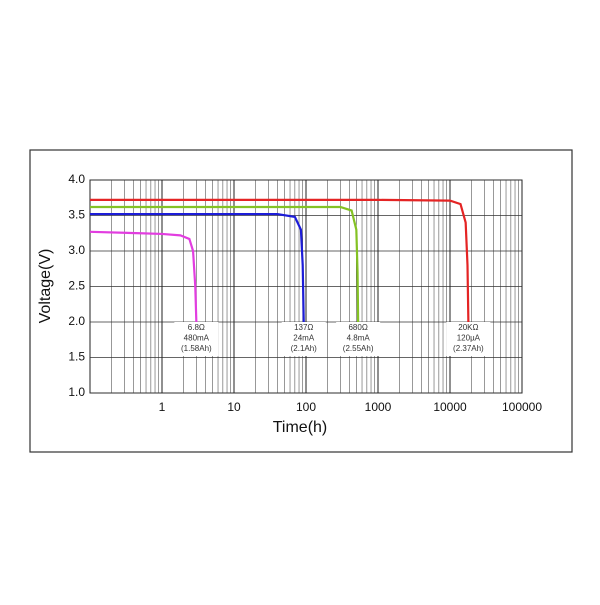  Describe the element at coordinates (234, 407) in the screenshot. I see `x-tick-label: 10` at that location.